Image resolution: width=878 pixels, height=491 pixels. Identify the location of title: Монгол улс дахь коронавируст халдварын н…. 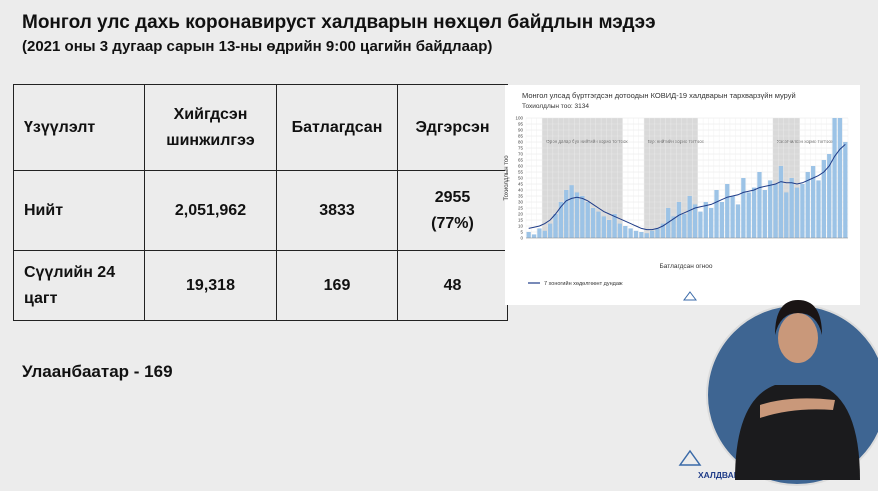
(339, 22).